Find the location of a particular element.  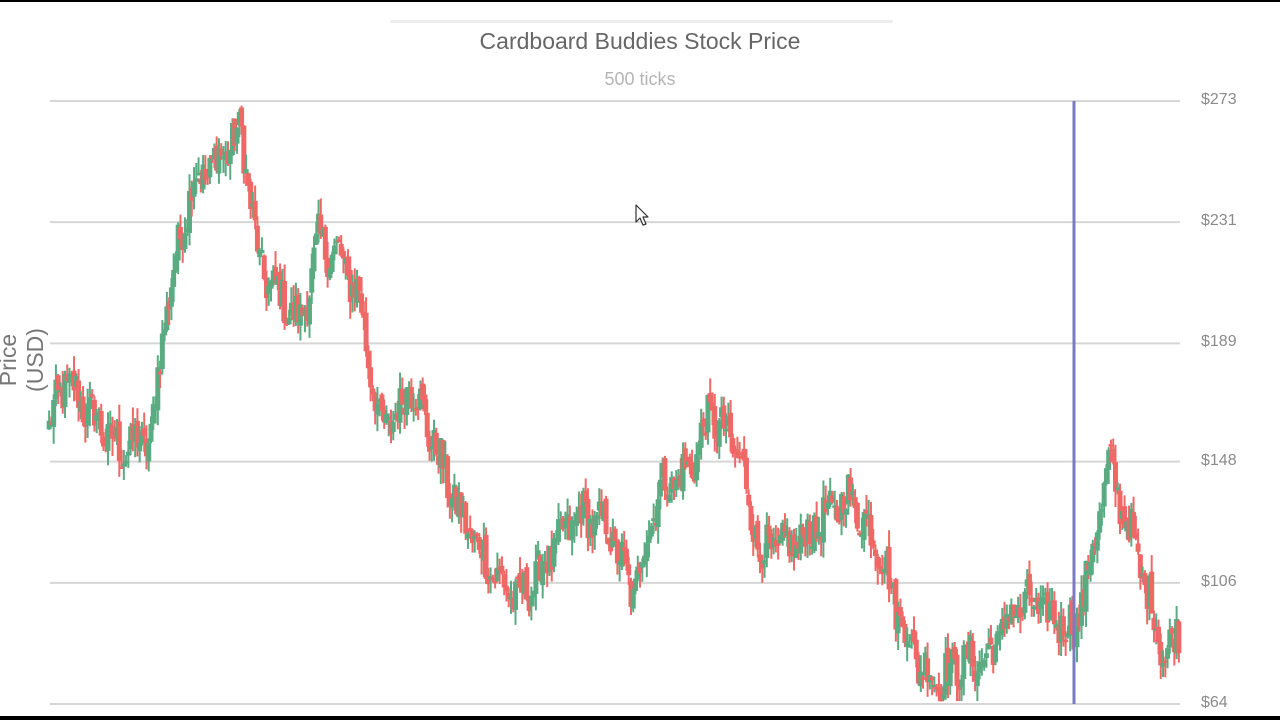

title-divider is located at coordinates (641, 21).